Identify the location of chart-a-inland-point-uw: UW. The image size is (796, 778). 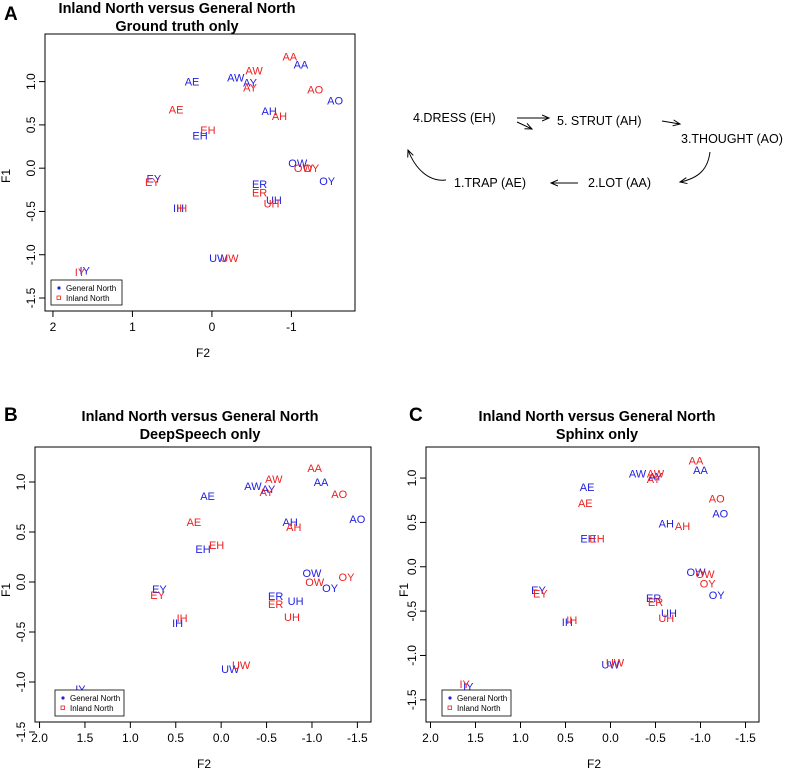
(229, 259).